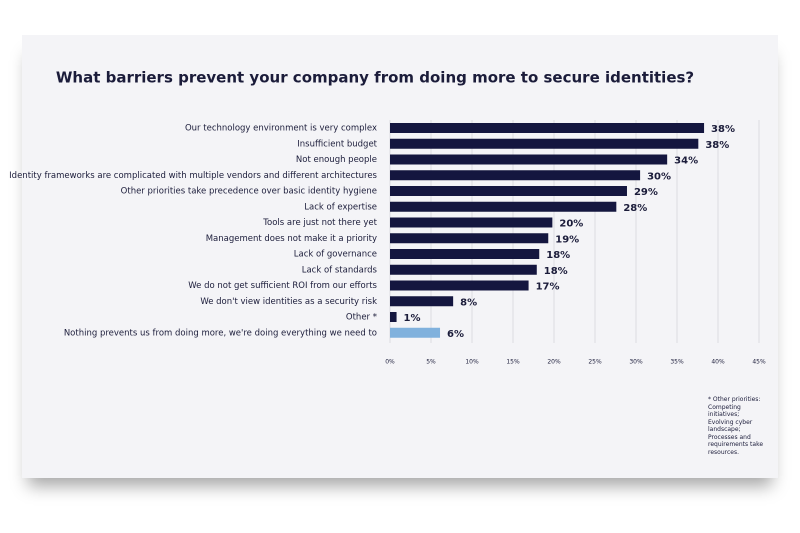  Describe the element at coordinates (319, 223) in the screenshot. I see `y-tick-label: Tools are just not there yet` at that location.